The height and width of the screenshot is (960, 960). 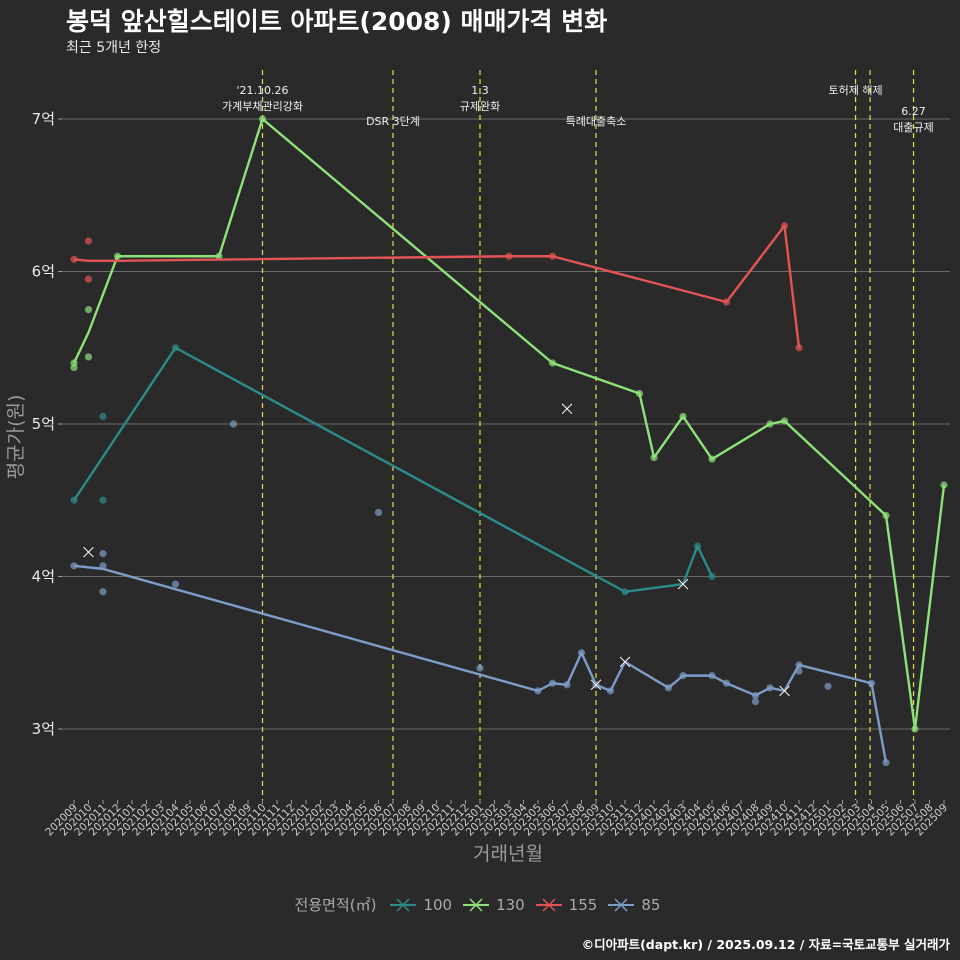 I want to click on legend: 전용면적(㎡) 100 130 155 85, so click(x=480, y=904).